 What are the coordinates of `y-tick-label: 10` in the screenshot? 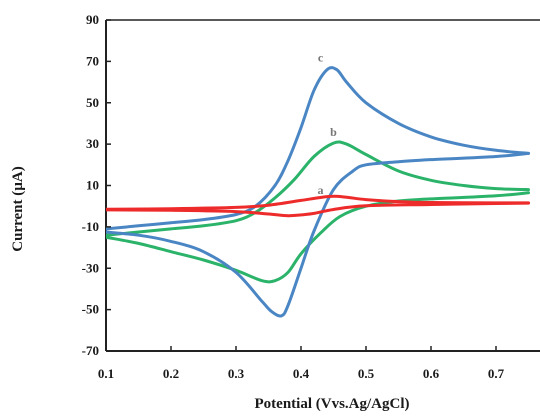 It's located at (92, 185).